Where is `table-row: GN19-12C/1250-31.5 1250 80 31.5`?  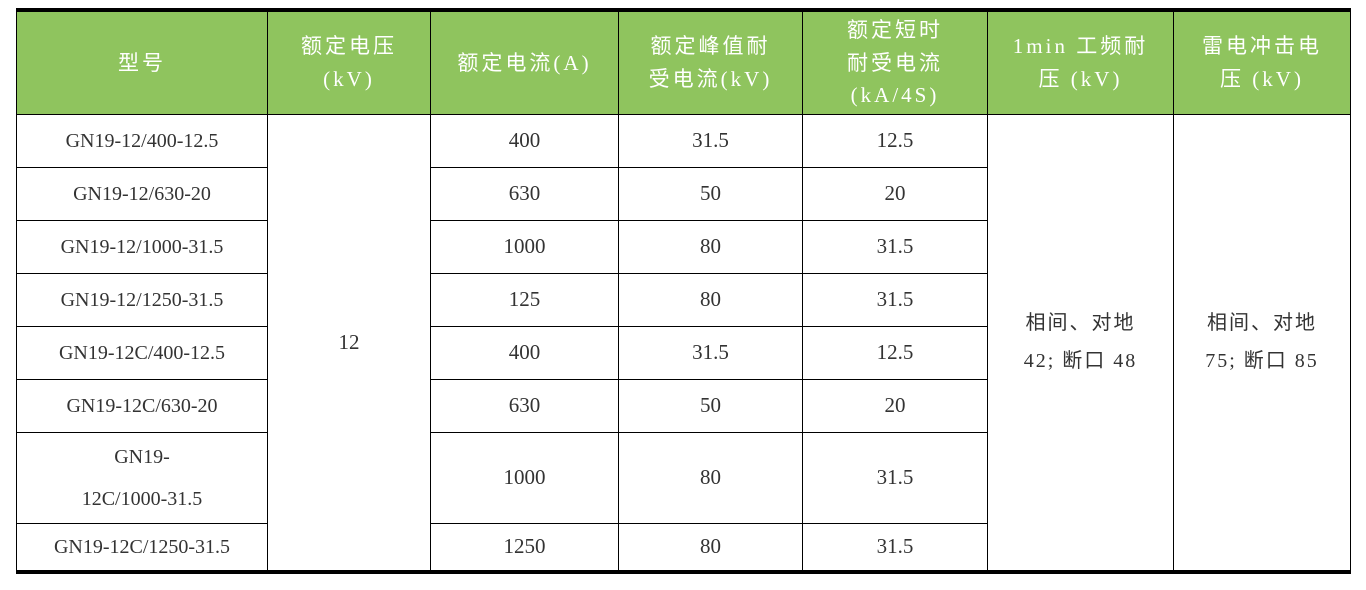
table-row: GN19-12C/1250-31.5 1250 80 31.5 is located at coordinates (683, 547).